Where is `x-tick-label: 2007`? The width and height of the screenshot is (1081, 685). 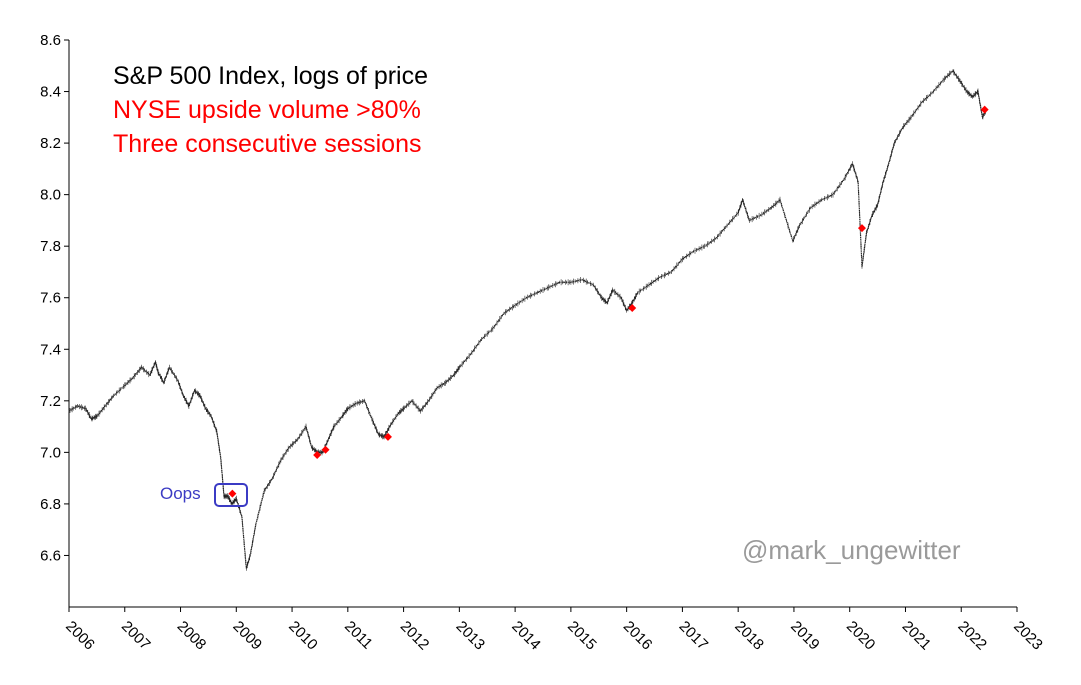 x-tick-label: 2007 is located at coordinates (136, 636).